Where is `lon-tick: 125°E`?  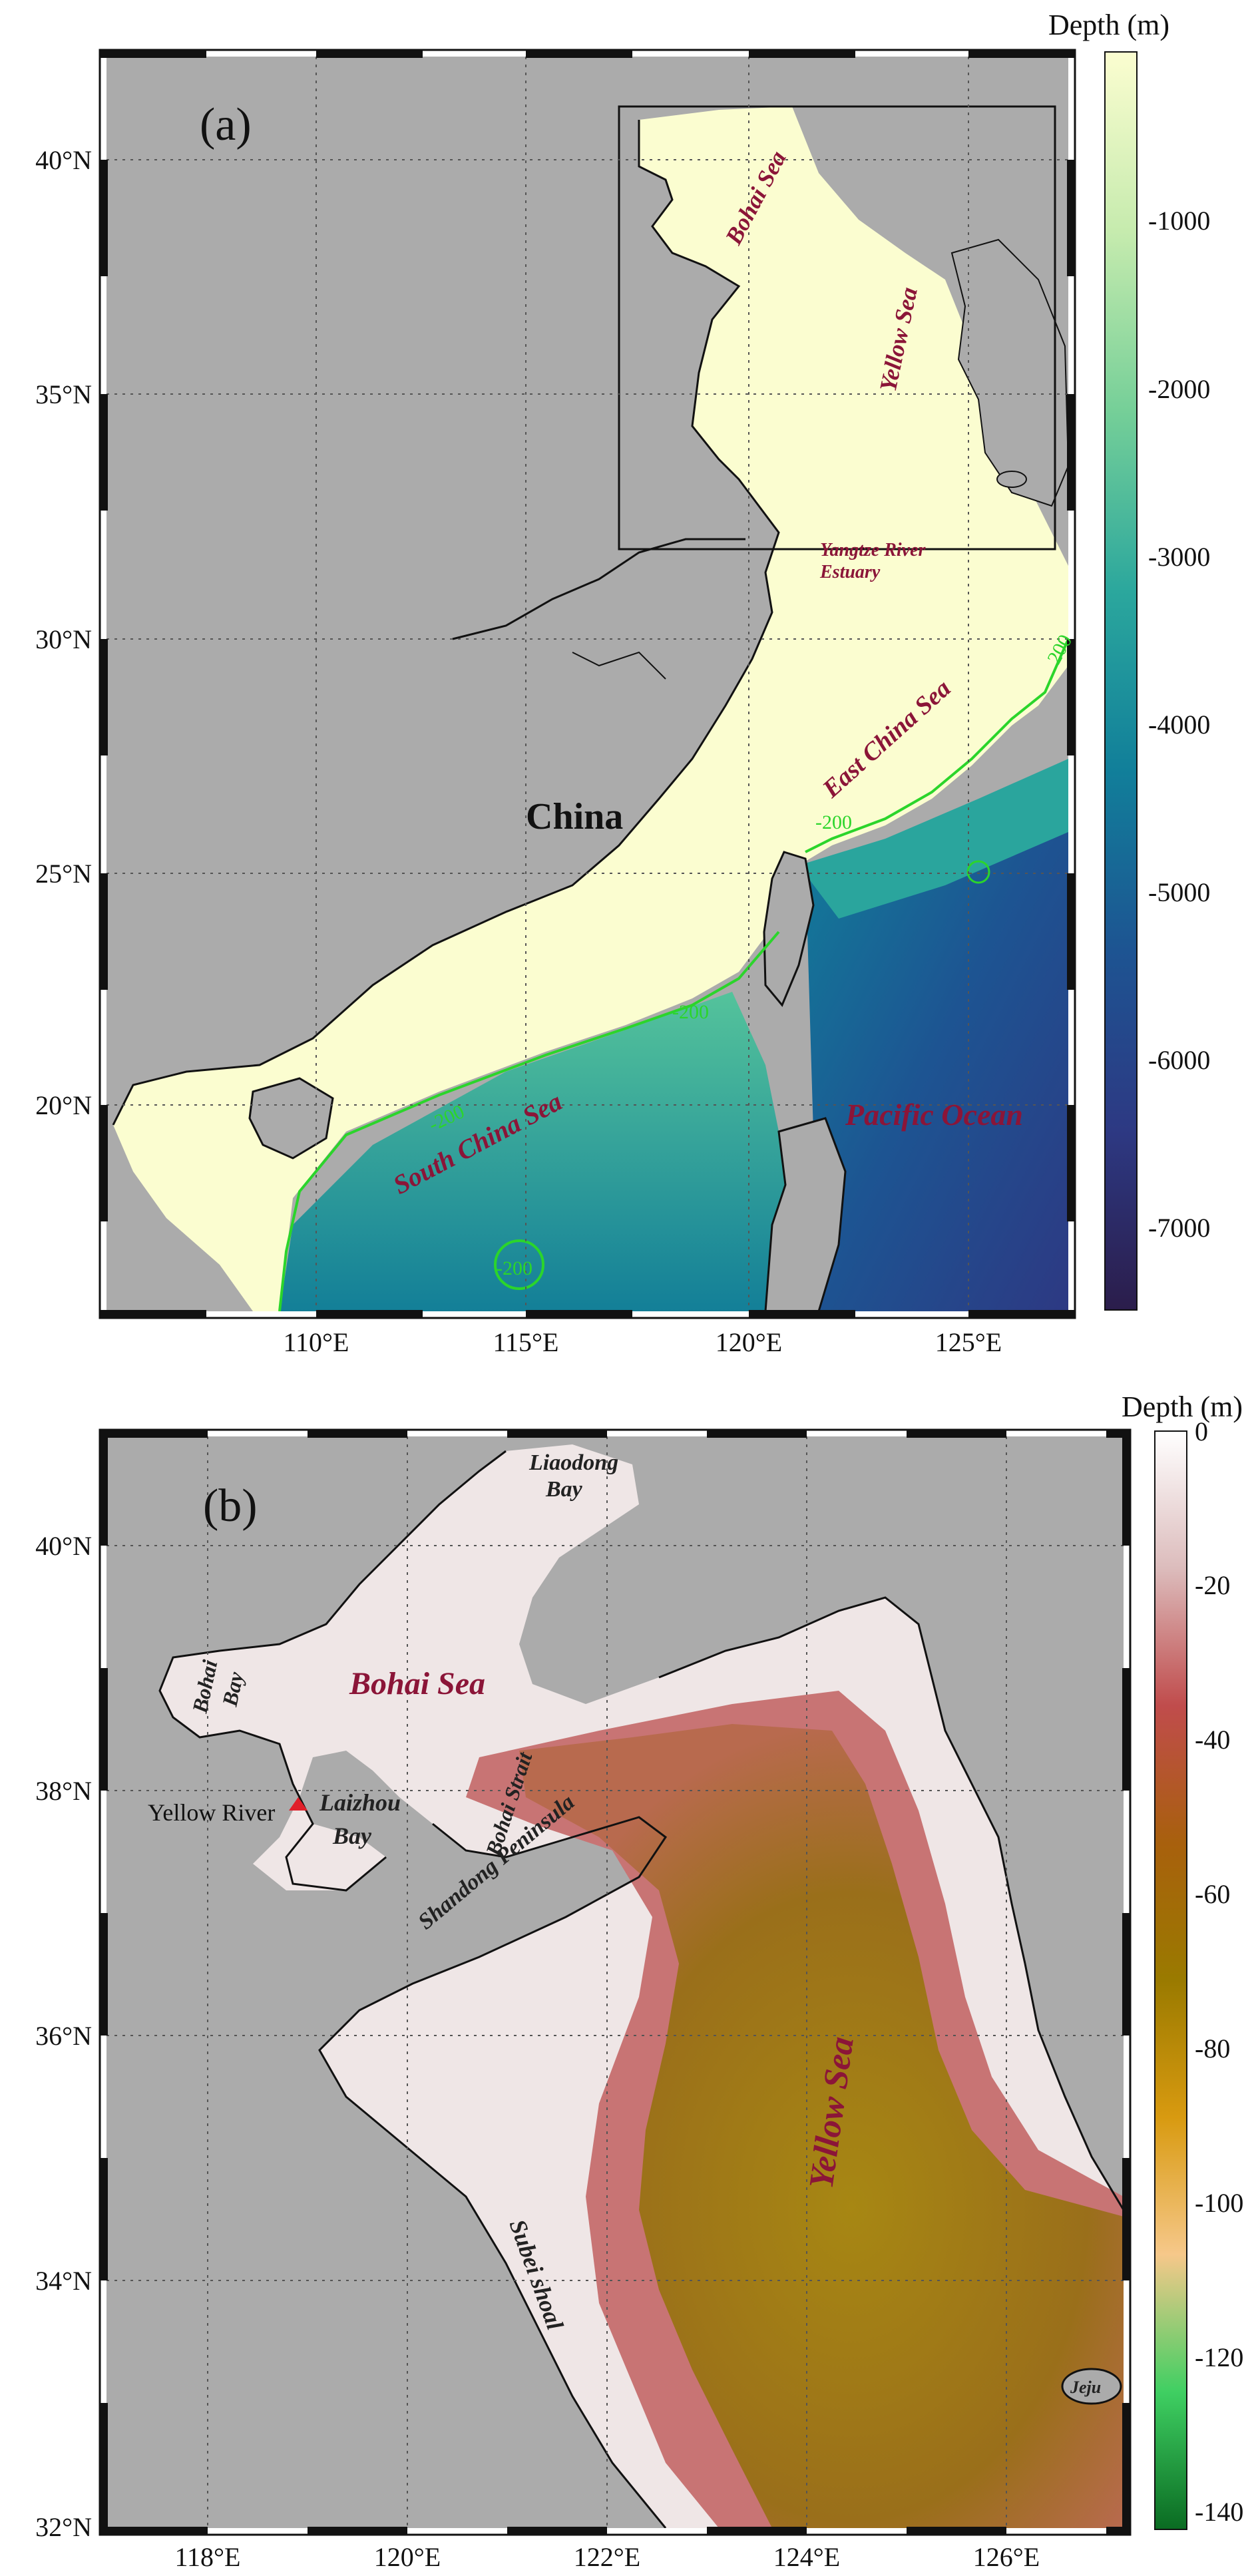
lon-tick: 125°E is located at coordinates (968, 1342).